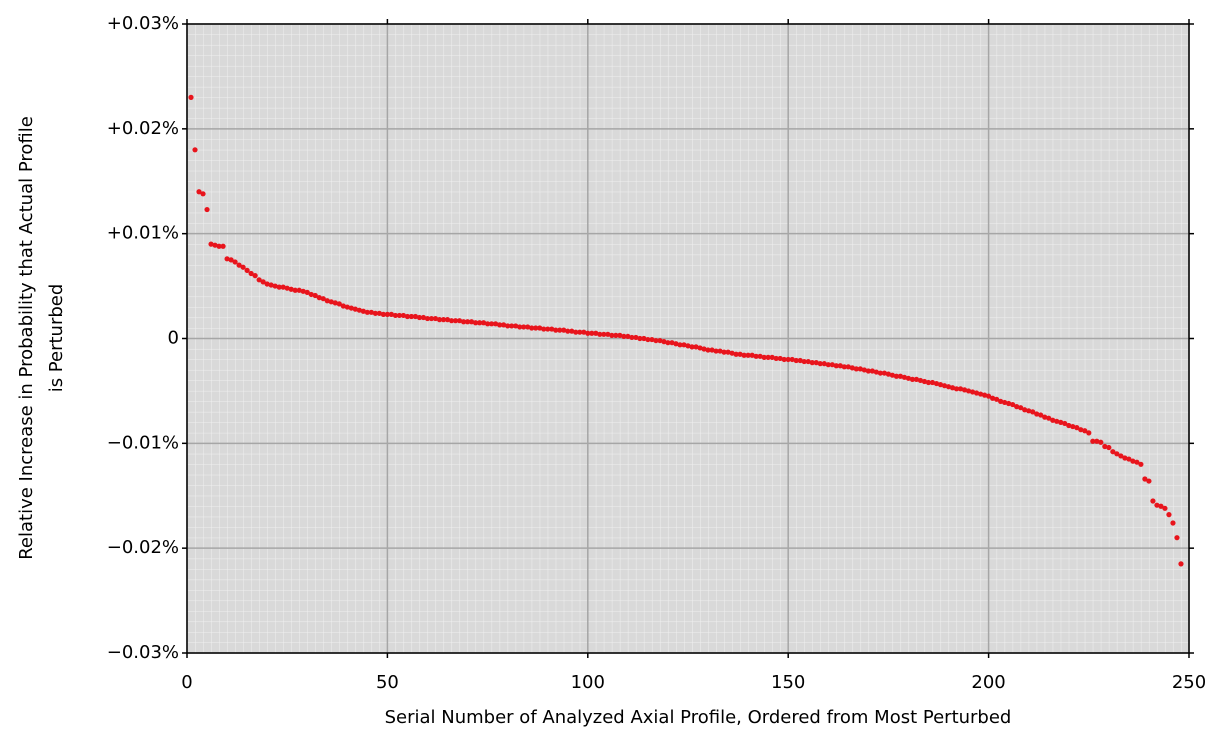  Describe the element at coordinates (143, 442) in the screenshot. I see `y-tick-label: −0.01%` at that location.